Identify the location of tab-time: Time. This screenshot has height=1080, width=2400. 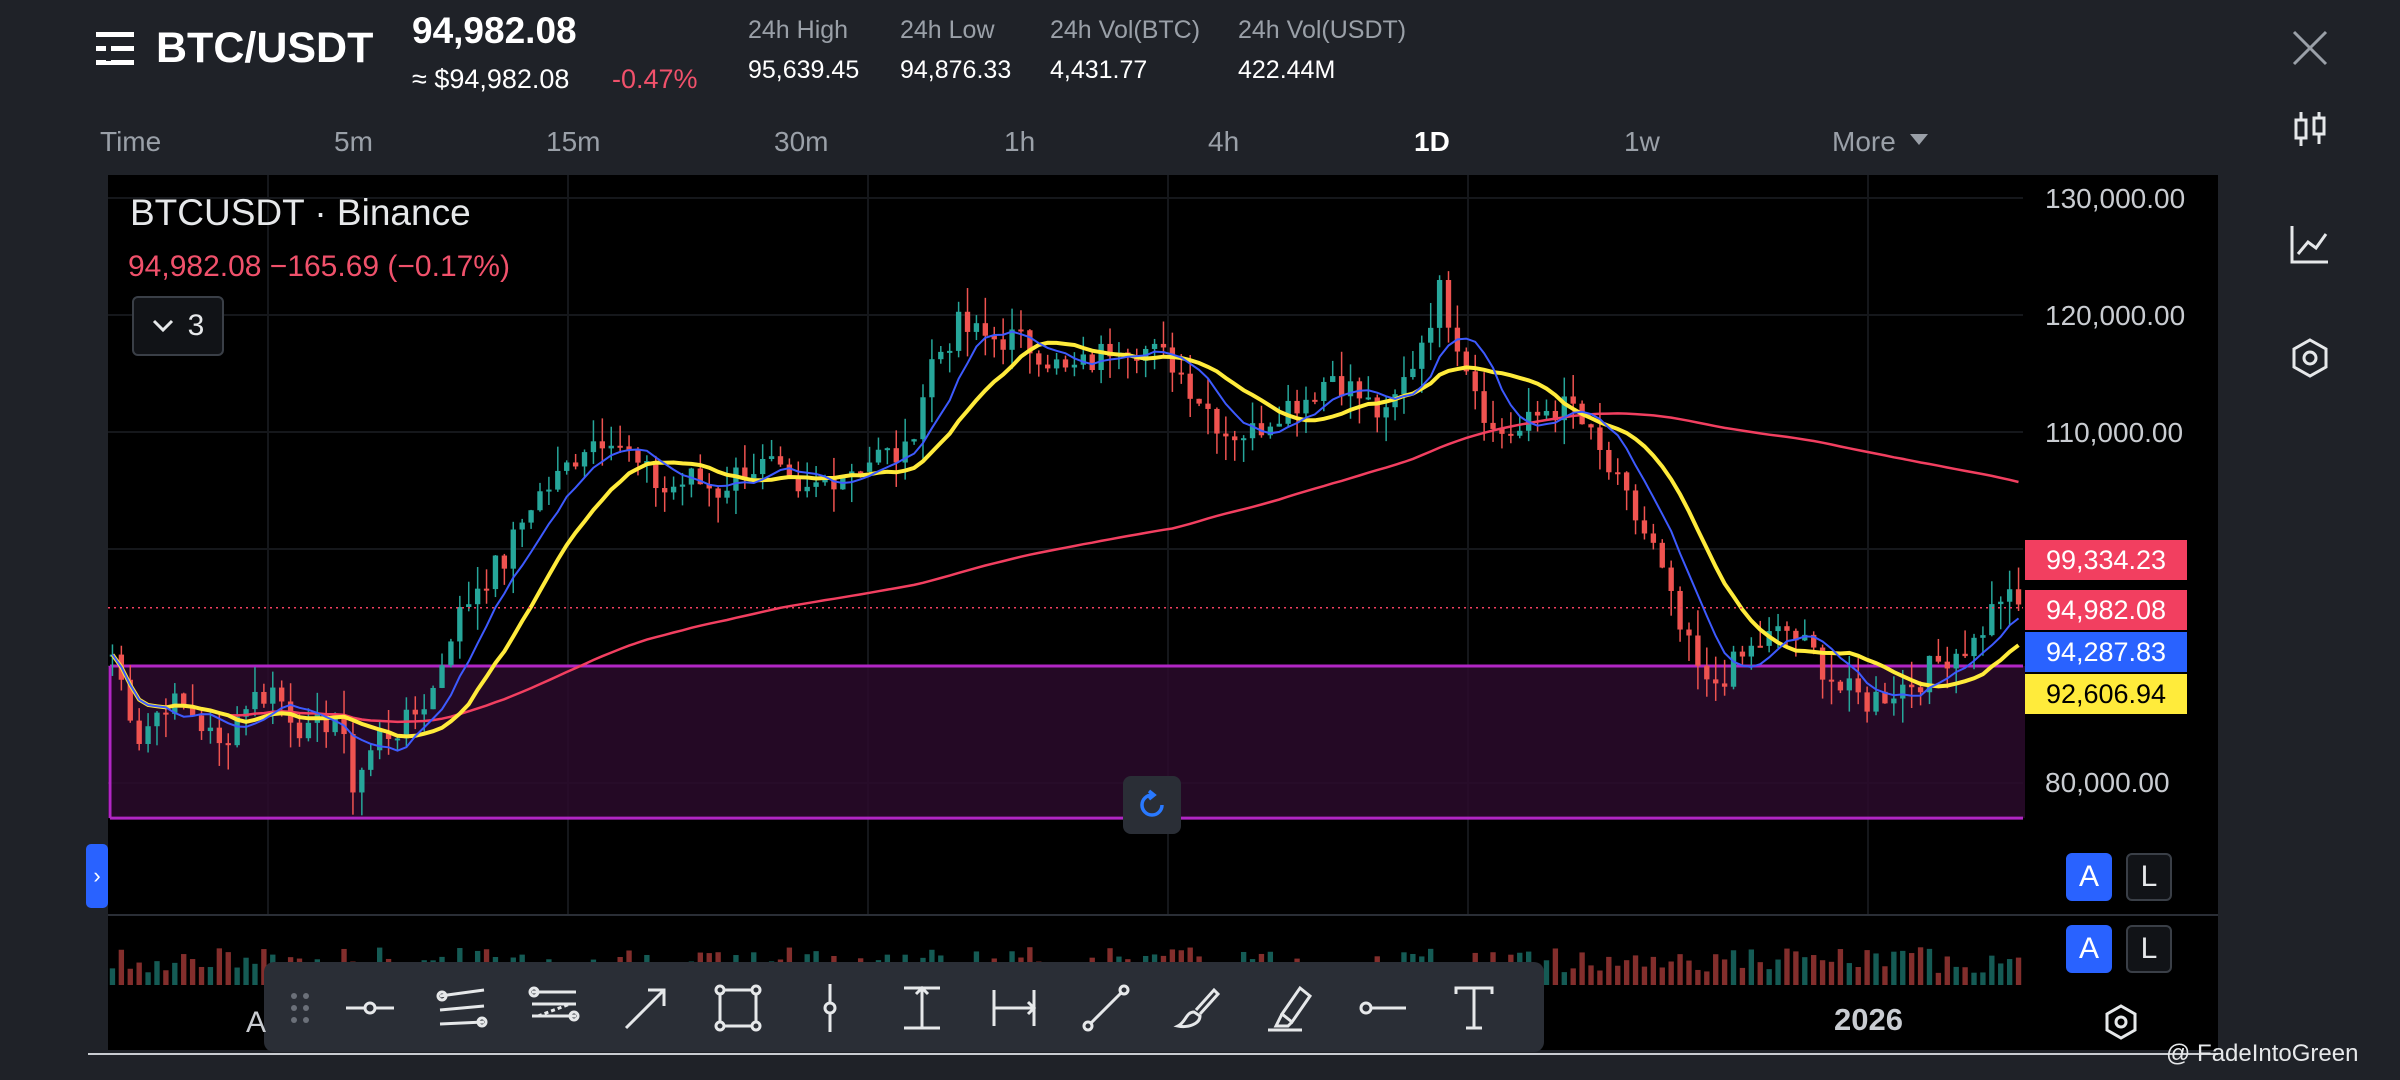
(131, 141).